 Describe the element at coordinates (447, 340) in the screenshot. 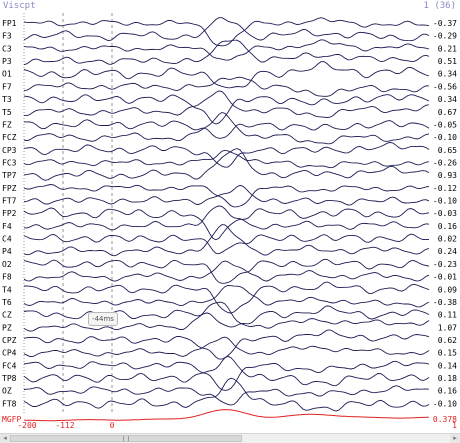

I see `channel-value: 0.62` at that location.